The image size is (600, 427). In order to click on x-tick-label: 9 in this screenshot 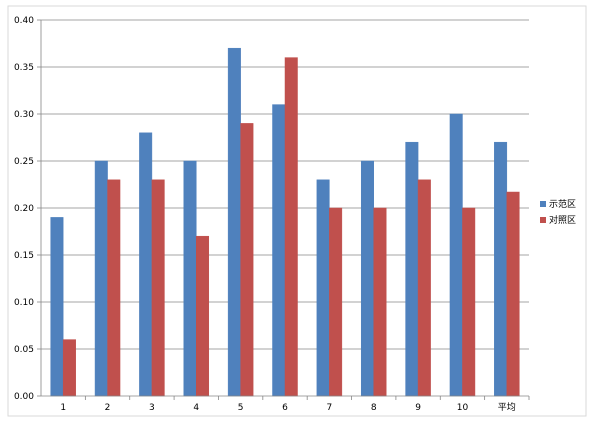, I will do `click(418, 408)`.